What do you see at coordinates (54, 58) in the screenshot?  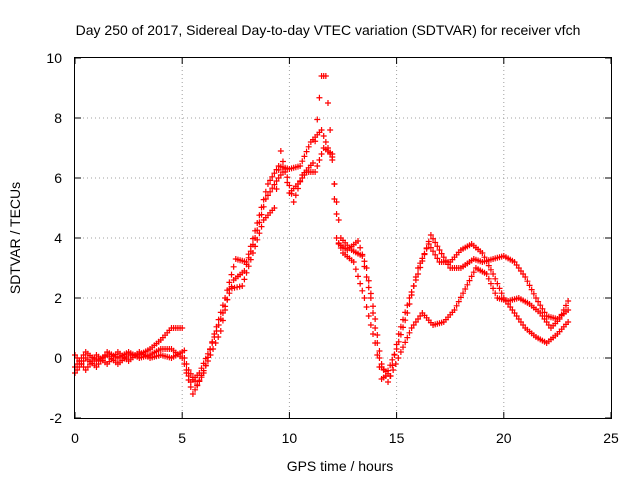 I see `y-tick-label: 10` at bounding box center [54, 58].